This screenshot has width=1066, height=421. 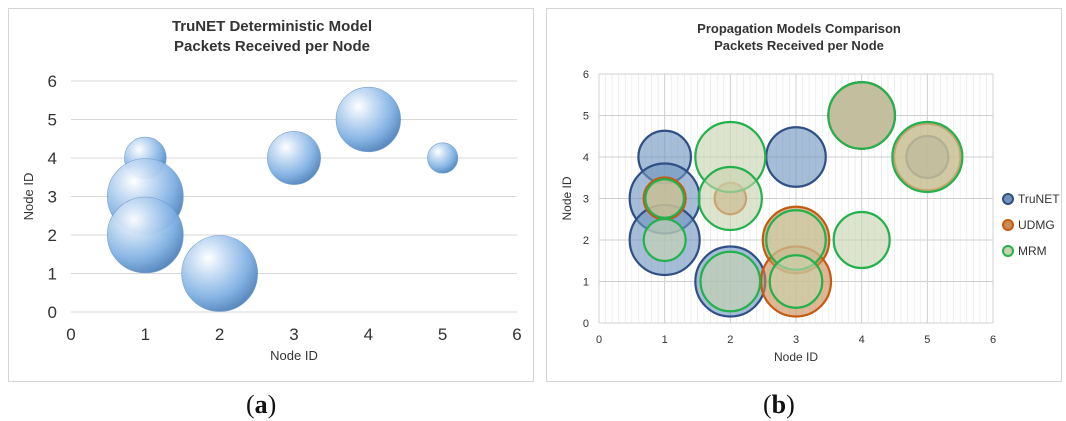 What do you see at coordinates (1039, 199) in the screenshot?
I see `chart-b-legend-label: TruNET` at bounding box center [1039, 199].